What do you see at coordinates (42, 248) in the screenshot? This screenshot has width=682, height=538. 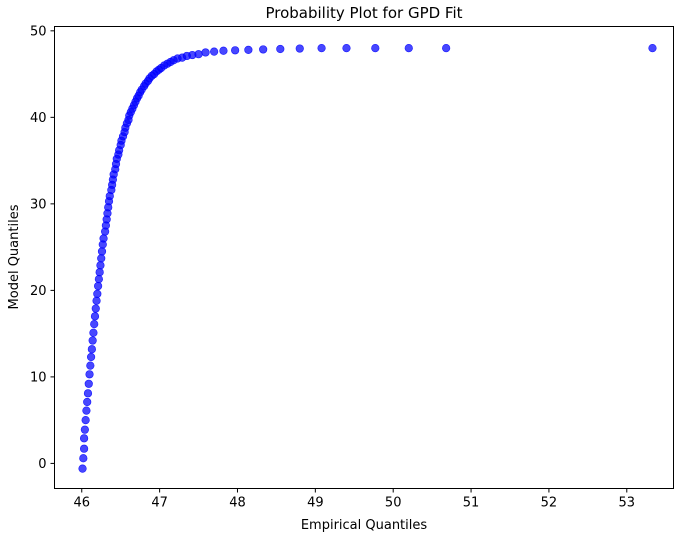 I see `y-axis: 0 10 20 30 40 50` at bounding box center [42, 248].